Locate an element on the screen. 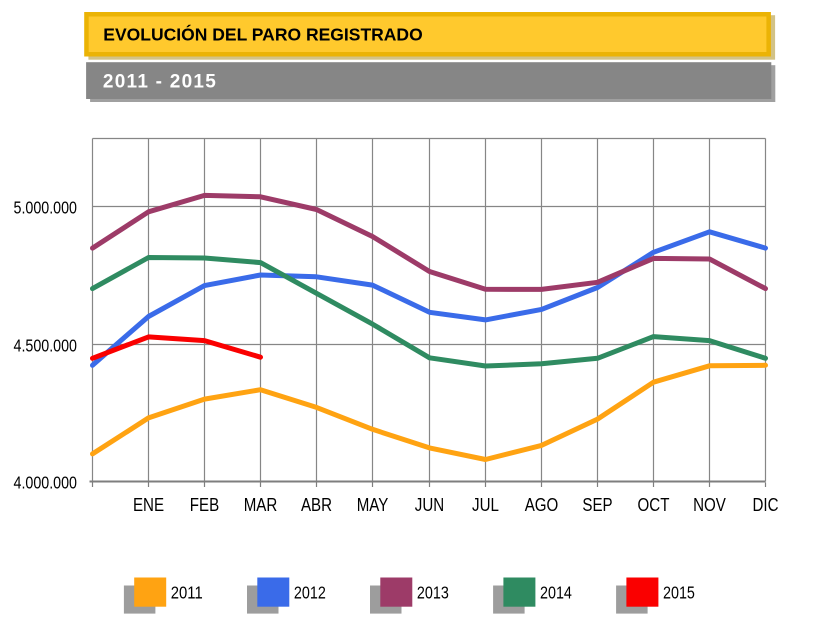 The height and width of the screenshot is (623, 819). svg-text: ENE is located at coordinates (148, 505).